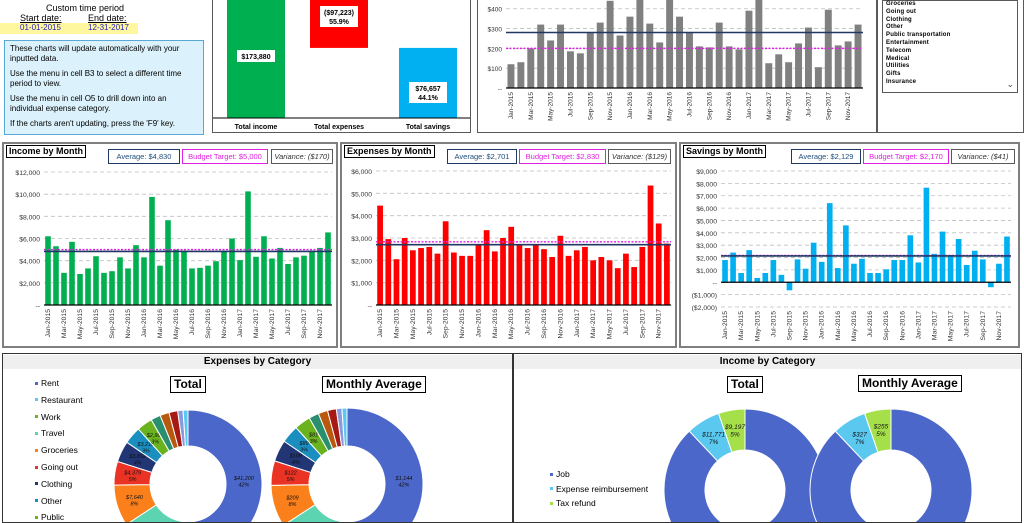  Describe the element at coordinates (901, 11) in the screenshot. I see `dropdown-option: Going out` at that location.